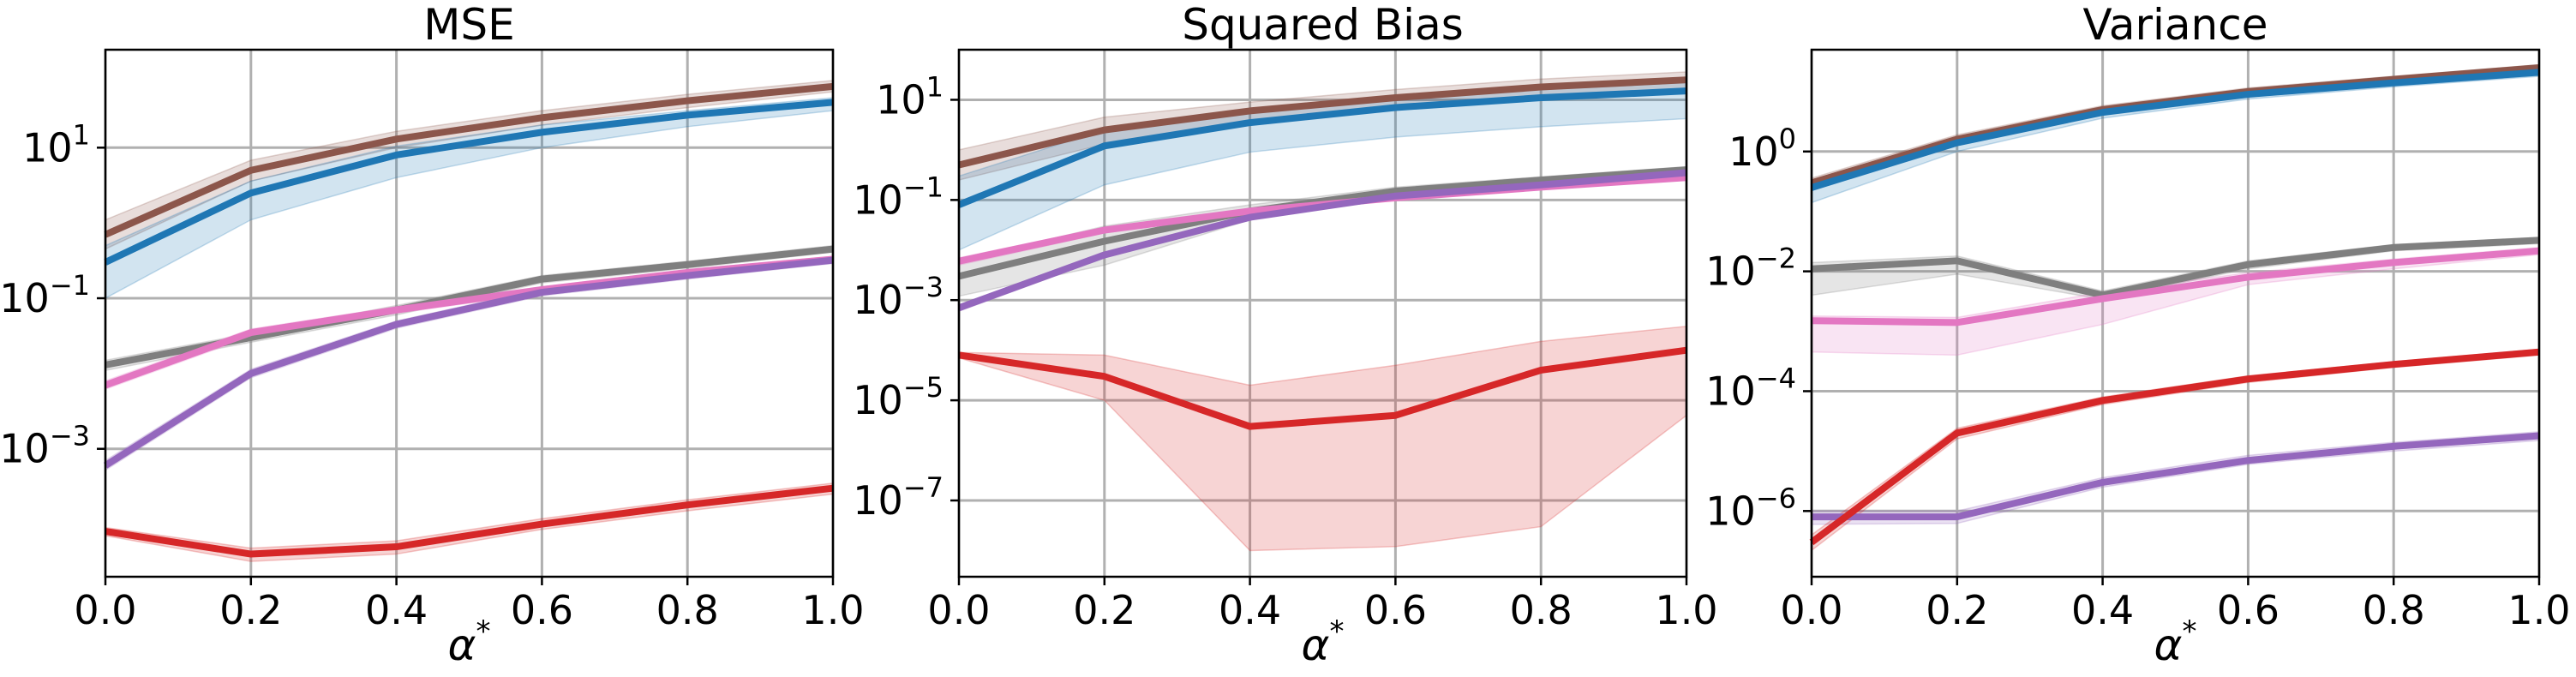 The image size is (2576, 677). What do you see at coordinates (1750, 508) in the screenshot?
I see `y-tick-label: 10⁻⁶` at bounding box center [1750, 508].